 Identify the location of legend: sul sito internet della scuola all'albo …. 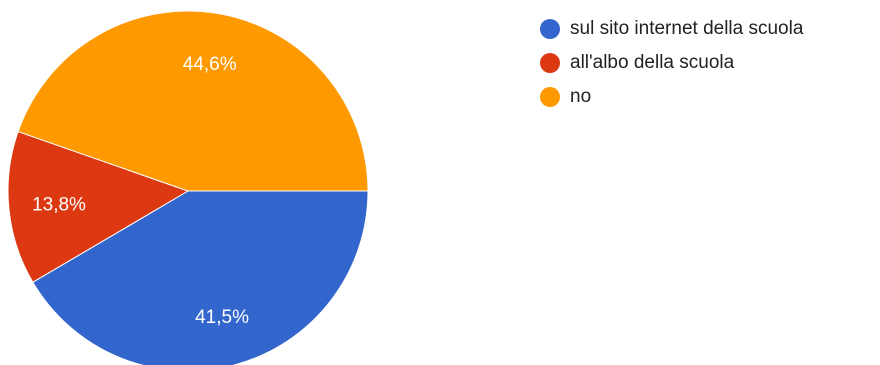
(671, 63).